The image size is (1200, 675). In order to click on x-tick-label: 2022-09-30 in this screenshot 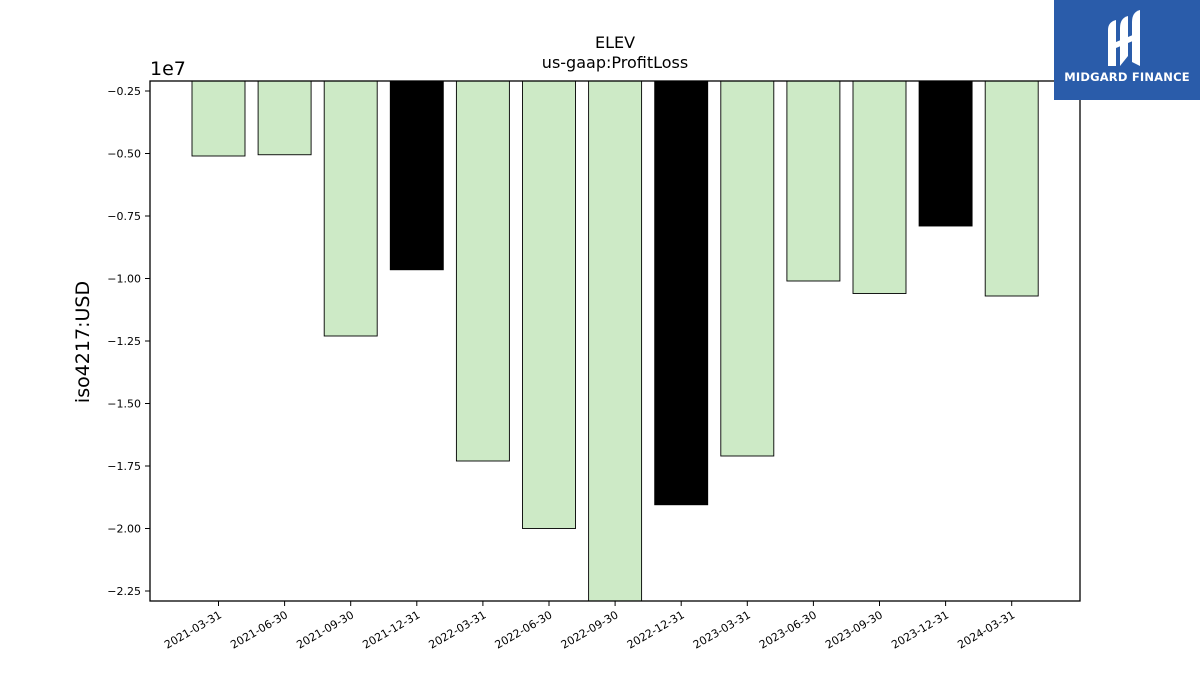, I will do `click(590, 629)`.